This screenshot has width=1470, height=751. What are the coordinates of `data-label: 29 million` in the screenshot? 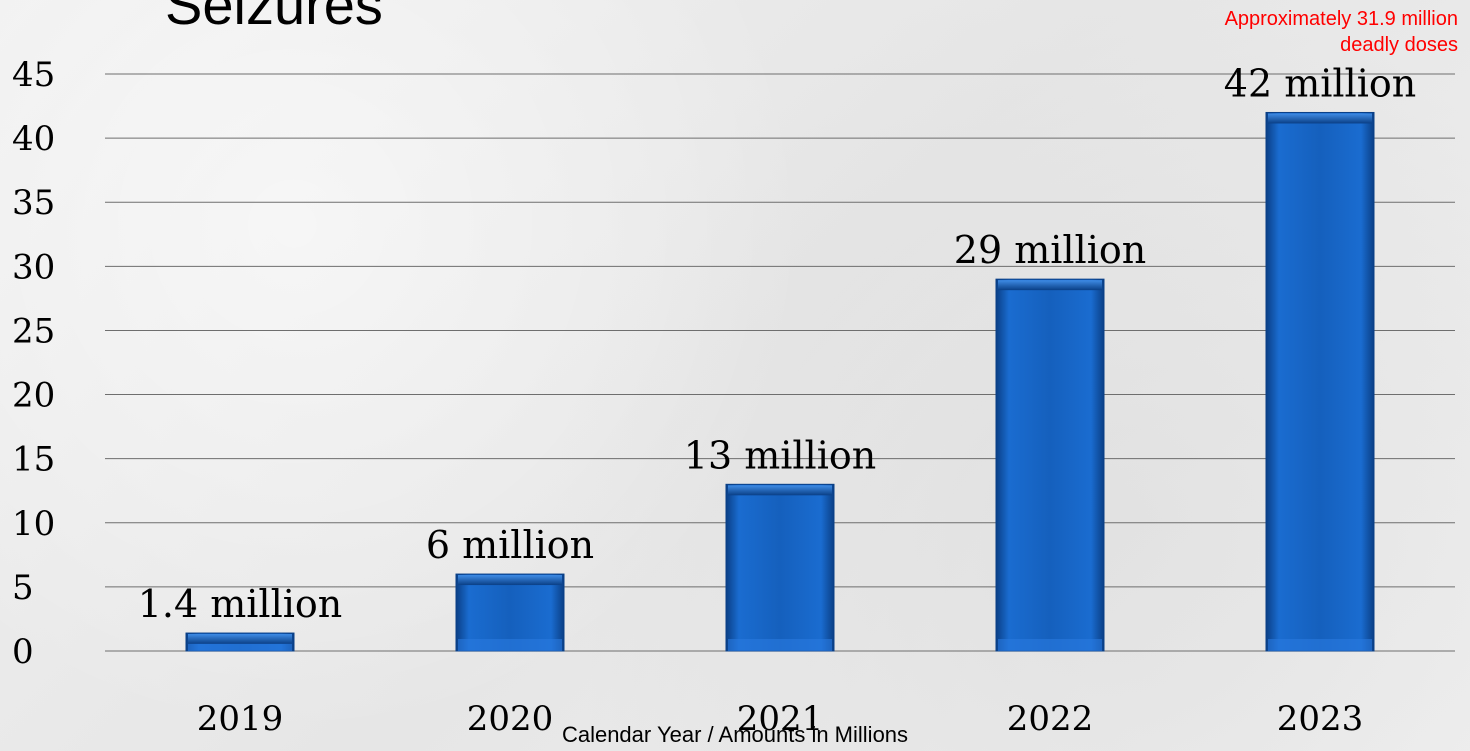 It's located at (1050, 250).